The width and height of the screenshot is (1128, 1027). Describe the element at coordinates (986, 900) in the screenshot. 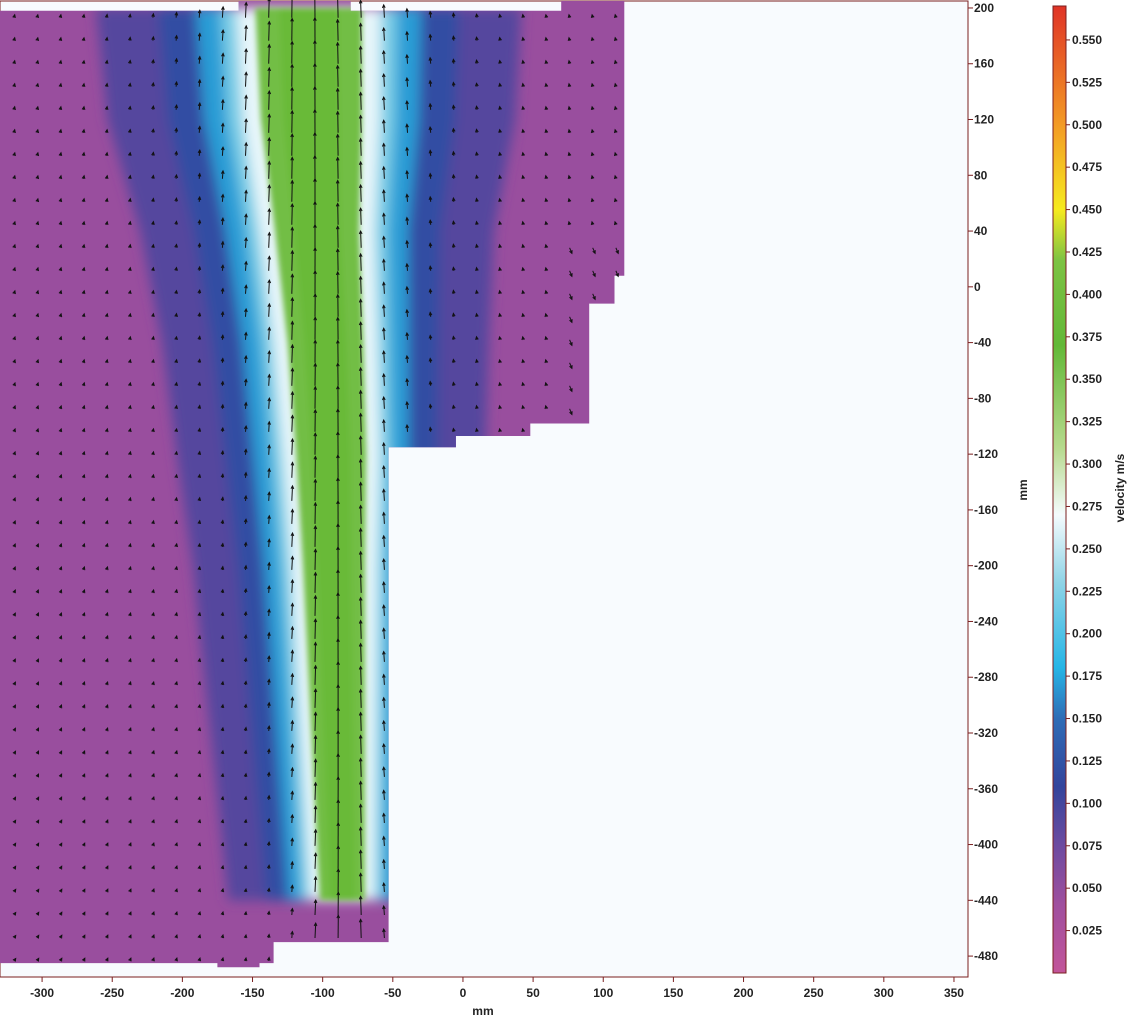

I see `y-tick-label: -440` at that location.